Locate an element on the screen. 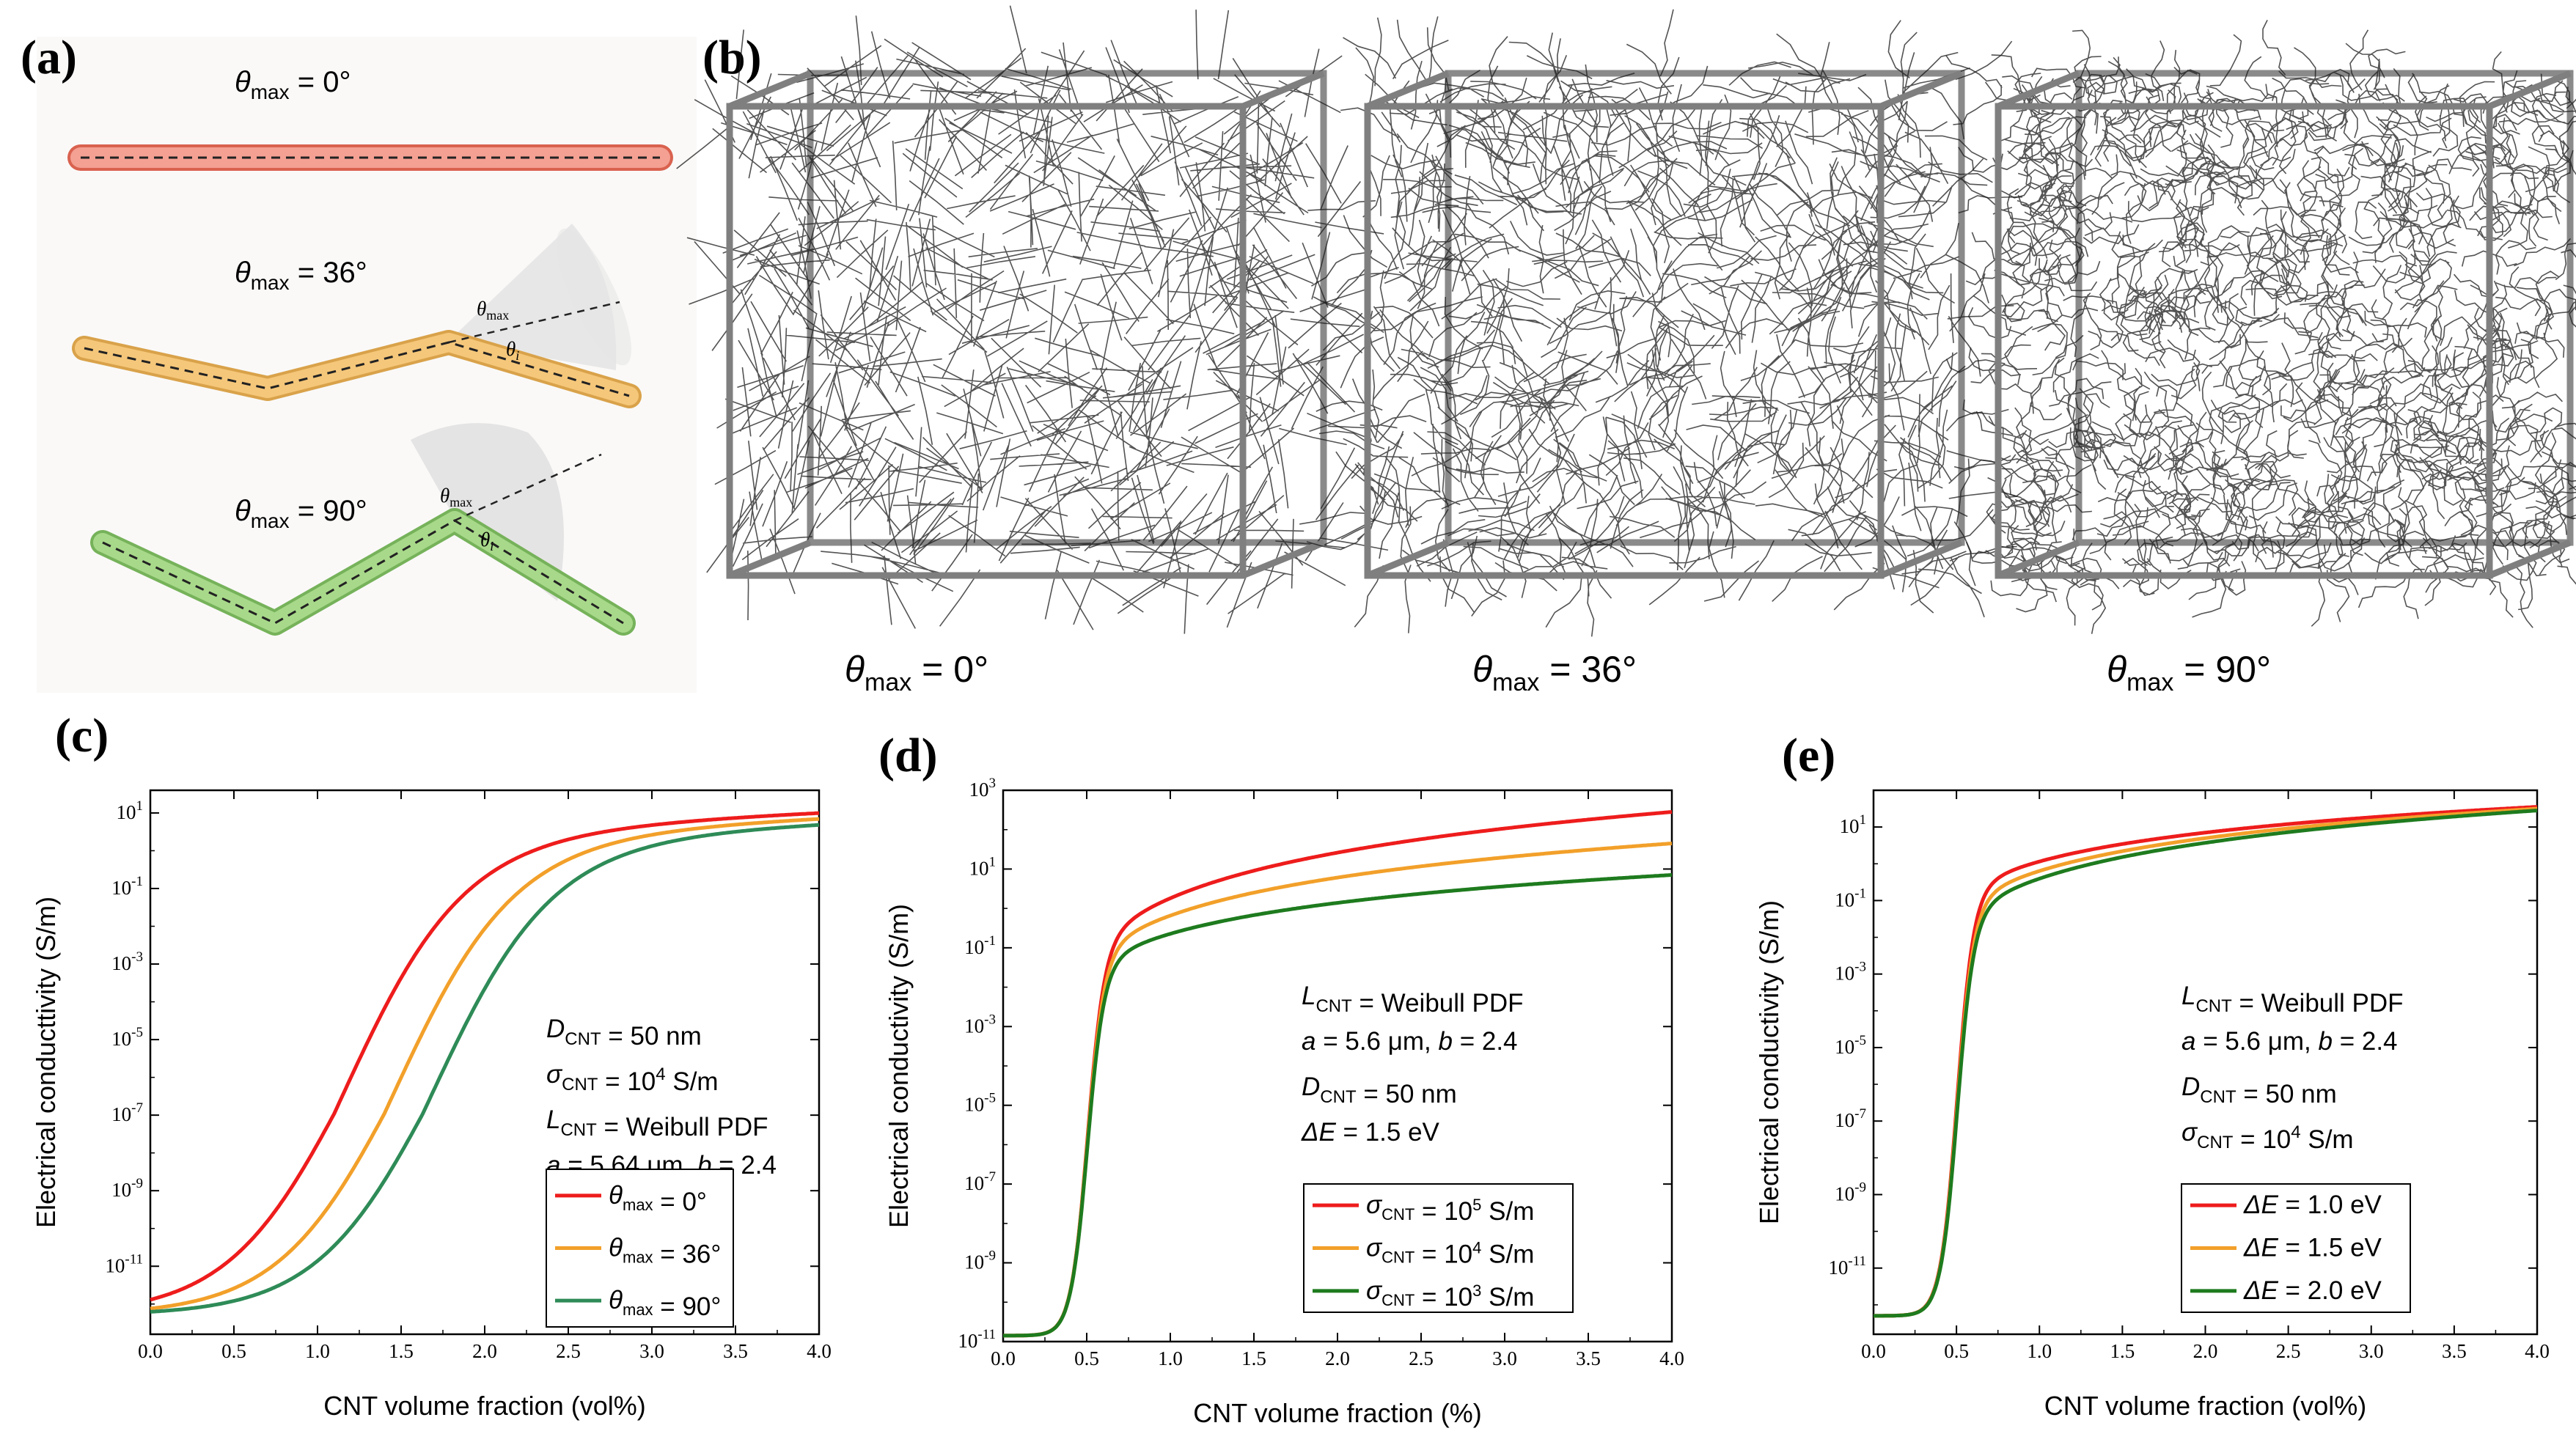 The height and width of the screenshot is (1453, 2576). panel-a-label: (a) is located at coordinates (49, 57).